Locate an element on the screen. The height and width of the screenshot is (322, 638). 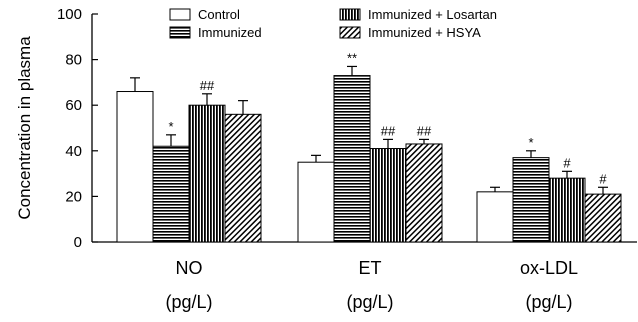
category-label-et: ET is located at coordinates (369, 268).